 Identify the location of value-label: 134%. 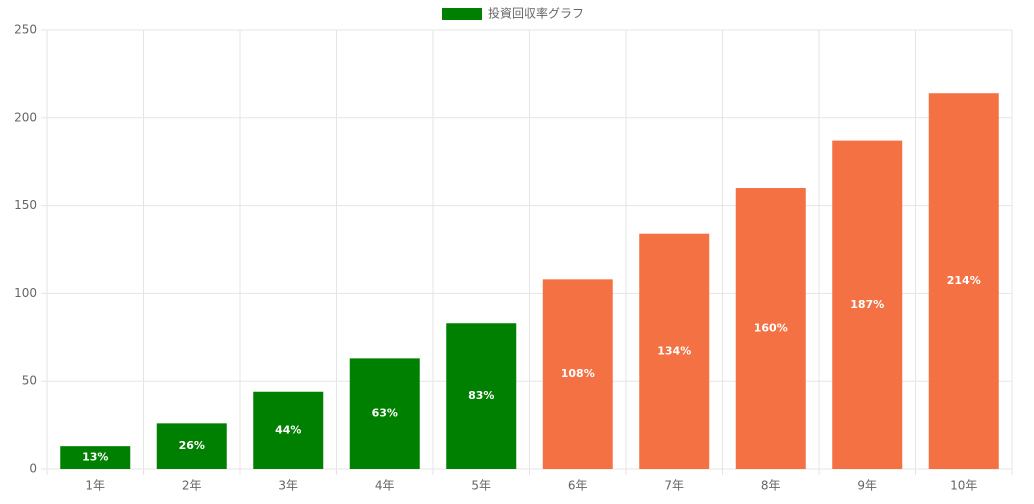
(674, 350).